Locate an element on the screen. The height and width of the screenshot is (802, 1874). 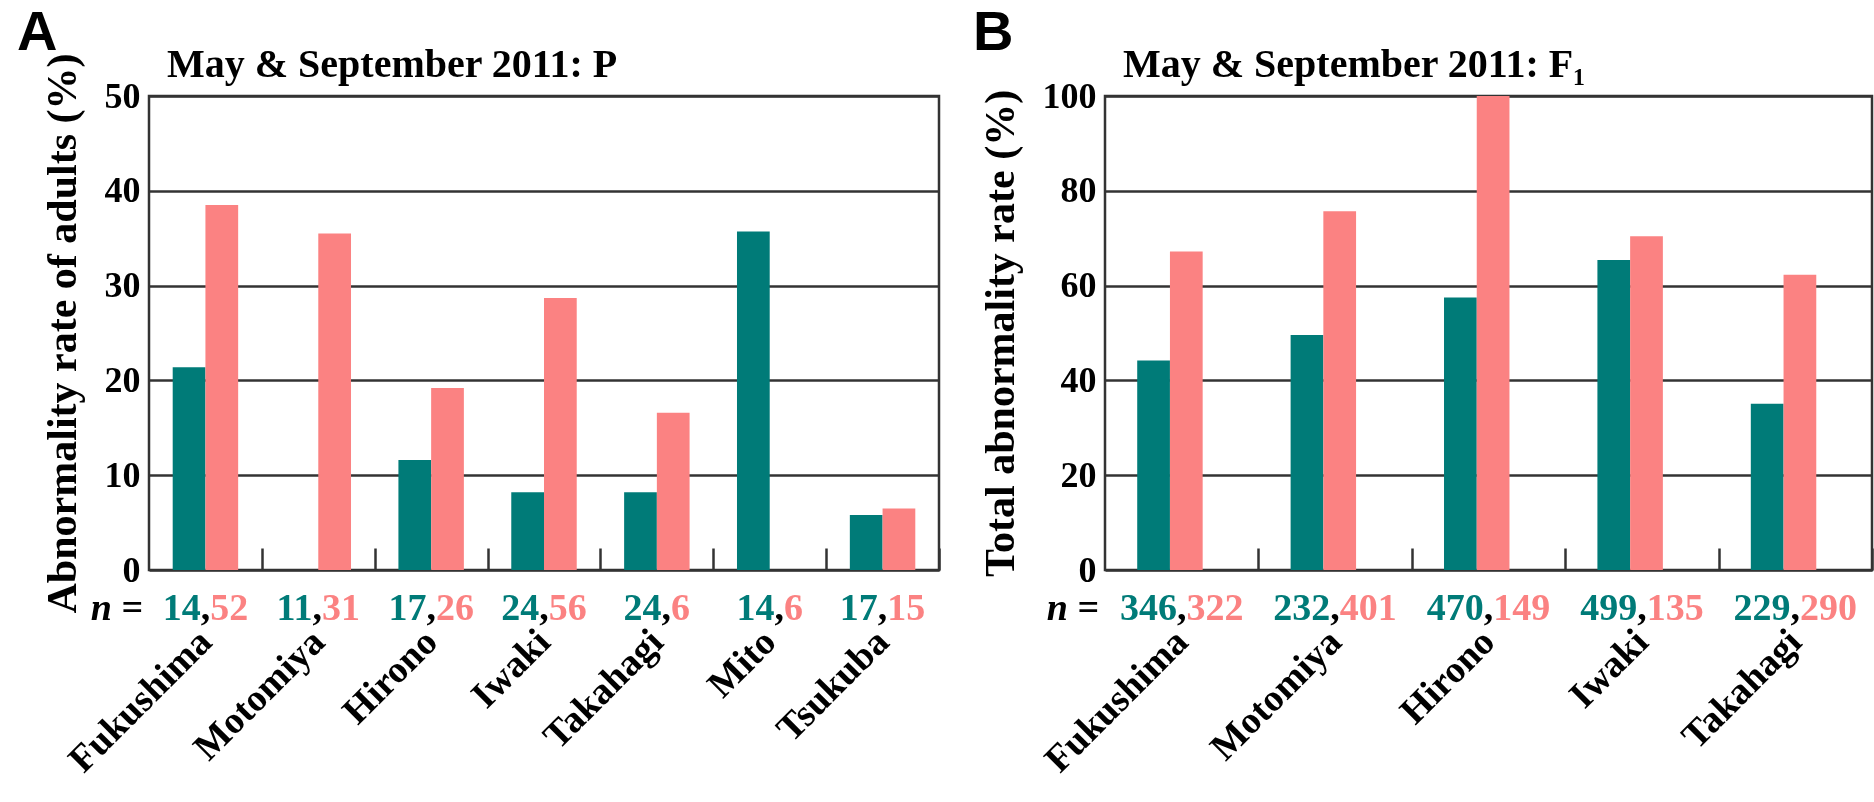
y-tick-label: 50 is located at coordinates (122, 95).